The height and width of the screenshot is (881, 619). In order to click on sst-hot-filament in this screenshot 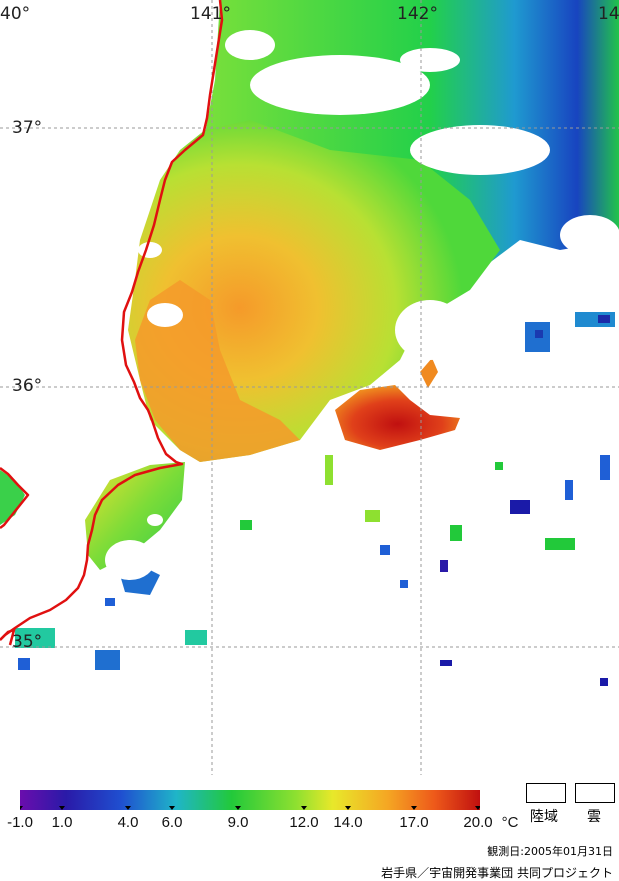, I will do `click(429, 373)`.